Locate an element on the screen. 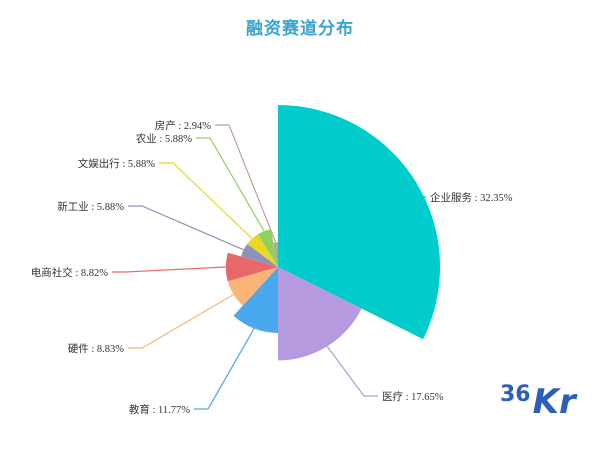  slice-label: 企业服务 : 32.35% is located at coordinates (471, 197).